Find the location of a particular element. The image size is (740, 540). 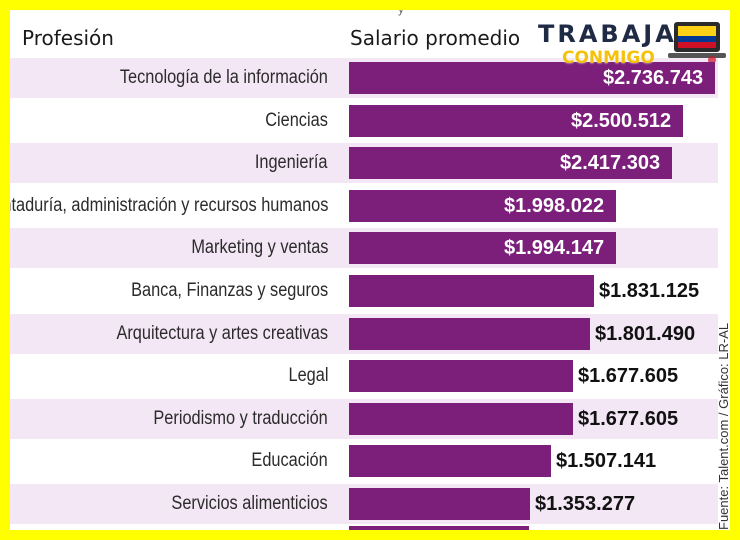

salary-column-header: Salario promedio is located at coordinates (435, 38).